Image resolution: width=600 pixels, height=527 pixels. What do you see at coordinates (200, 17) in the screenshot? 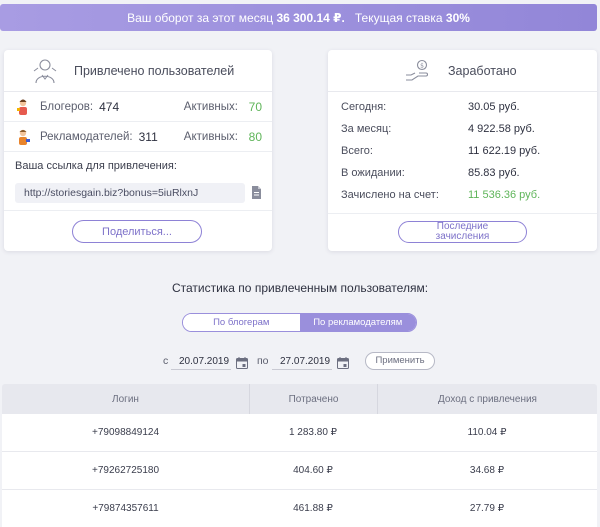
I see `turnover-label: Ваш оборот за этот месяц` at bounding box center [200, 17].